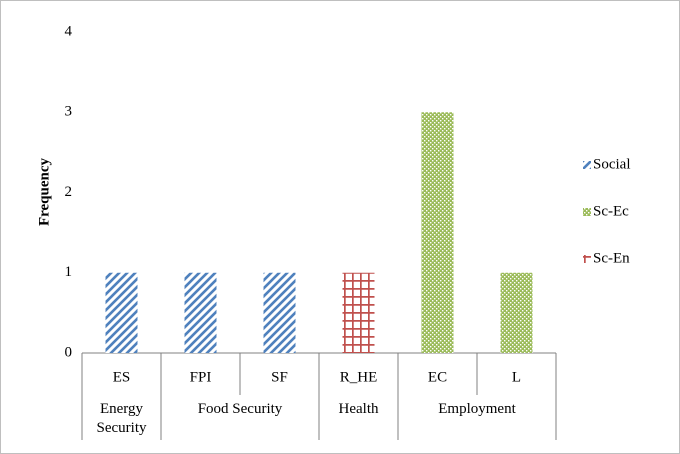  I want to click on y-tick-label: 4, so click(69, 31).